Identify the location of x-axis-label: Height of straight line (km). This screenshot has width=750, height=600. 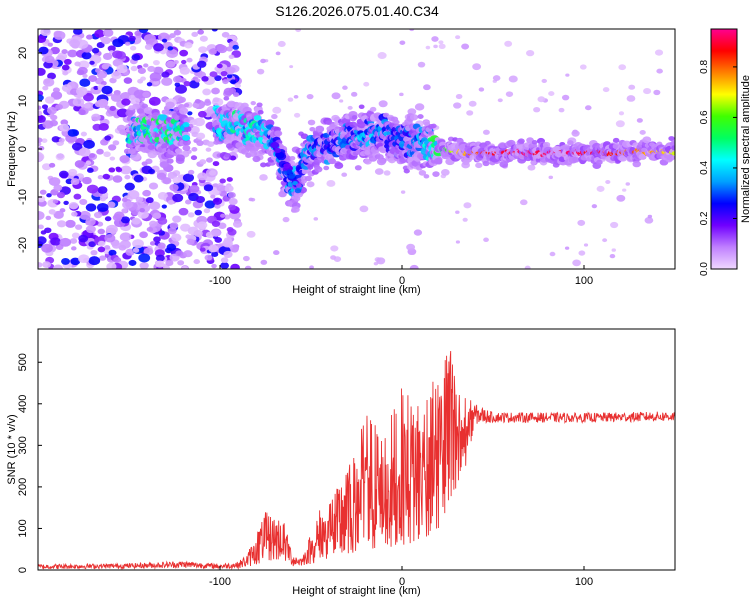
(356, 591).